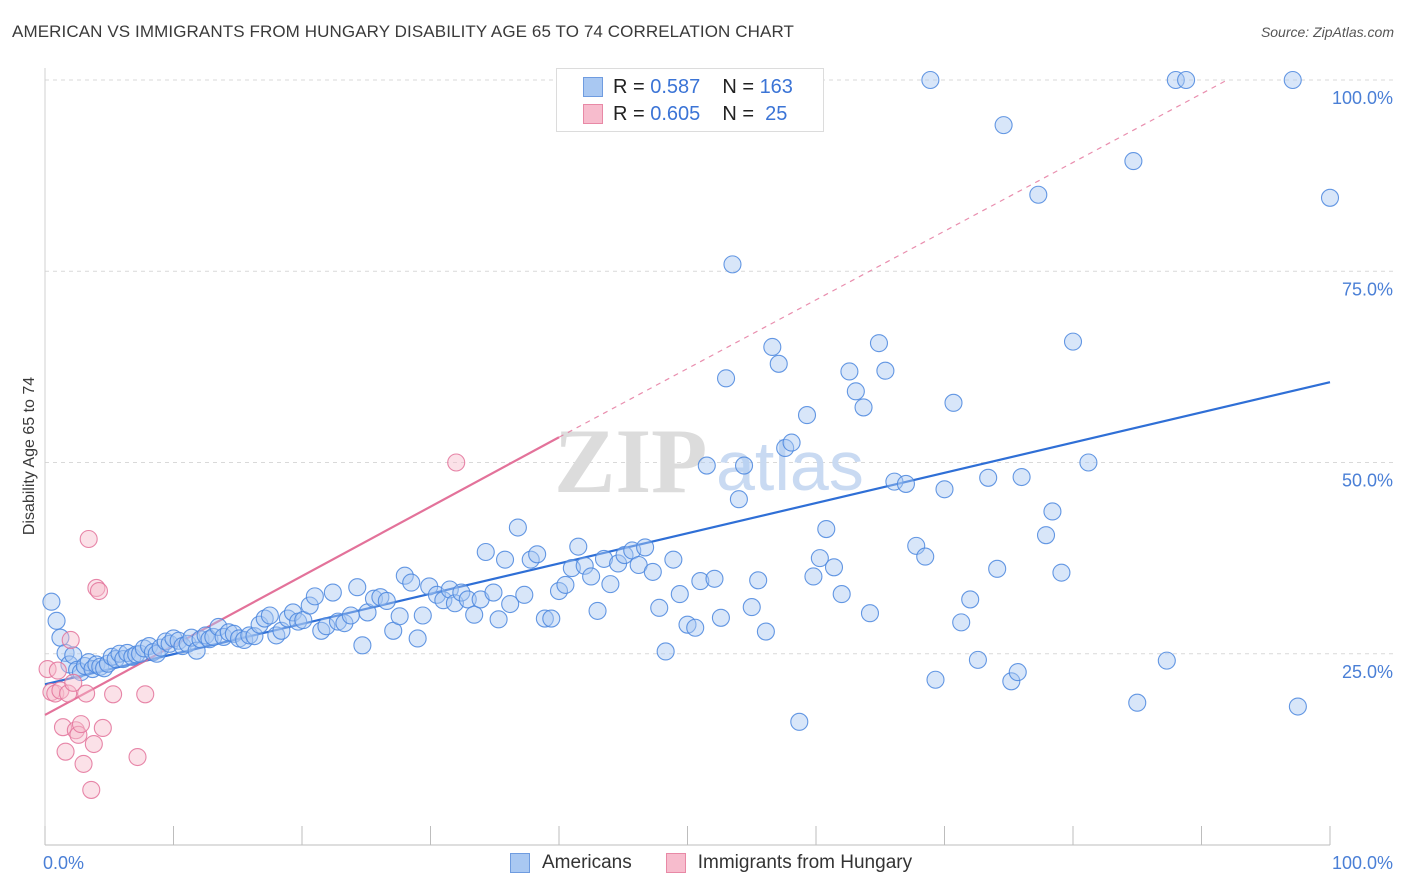 Image resolution: width=1406 pixels, height=892 pixels. What do you see at coordinates (1367, 289) in the screenshot?
I see `y-tick-label: 75.0%` at bounding box center [1367, 289].